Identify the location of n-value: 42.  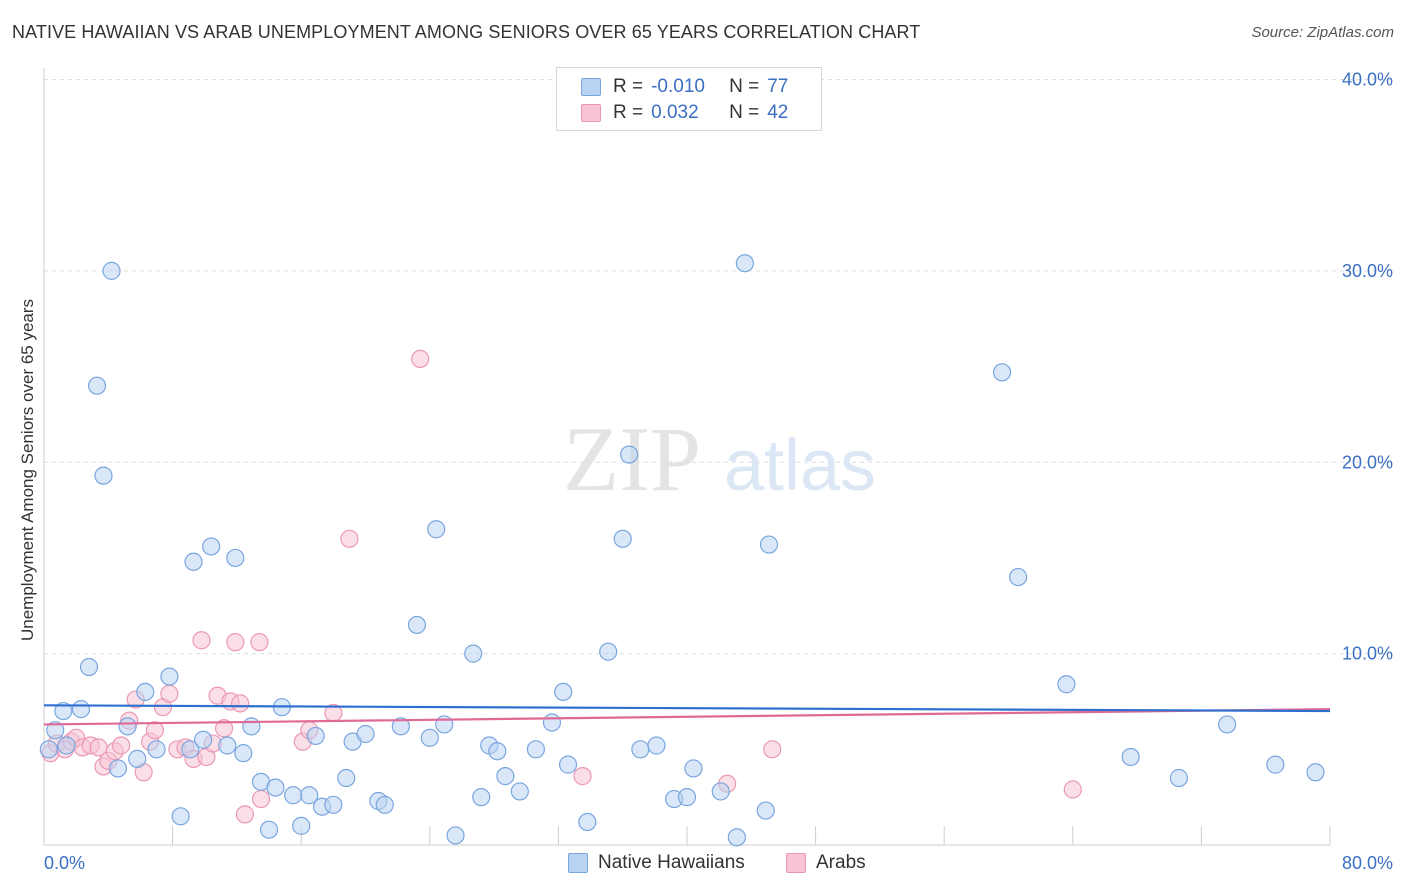
(778, 112).